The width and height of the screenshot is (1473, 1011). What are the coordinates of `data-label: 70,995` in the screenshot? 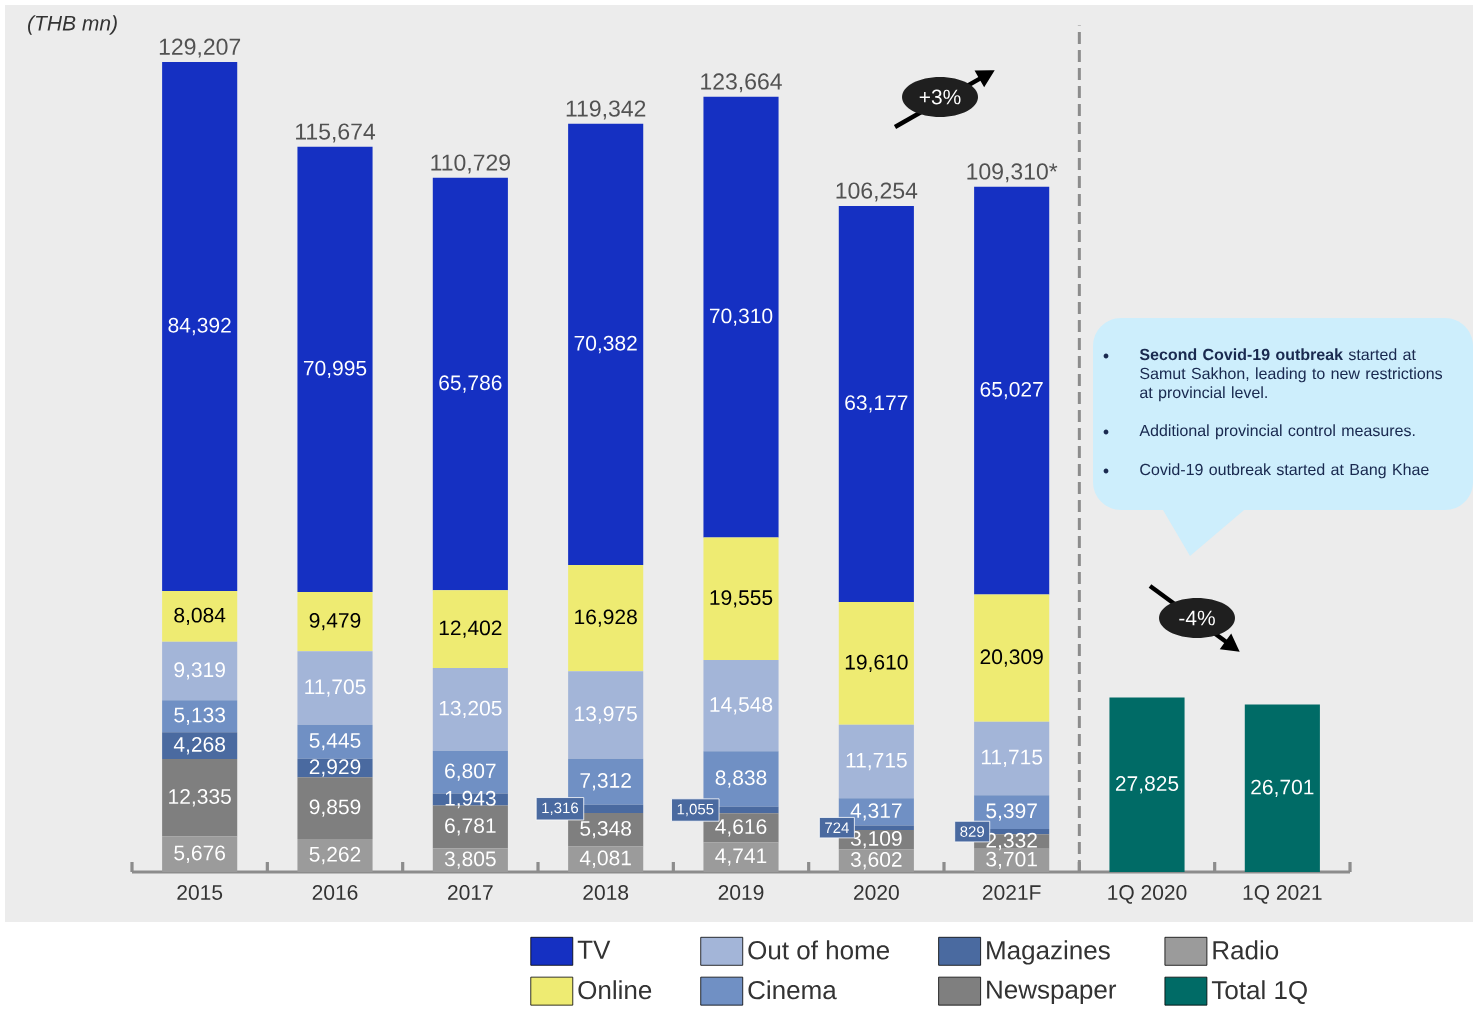 It's located at (335, 369).